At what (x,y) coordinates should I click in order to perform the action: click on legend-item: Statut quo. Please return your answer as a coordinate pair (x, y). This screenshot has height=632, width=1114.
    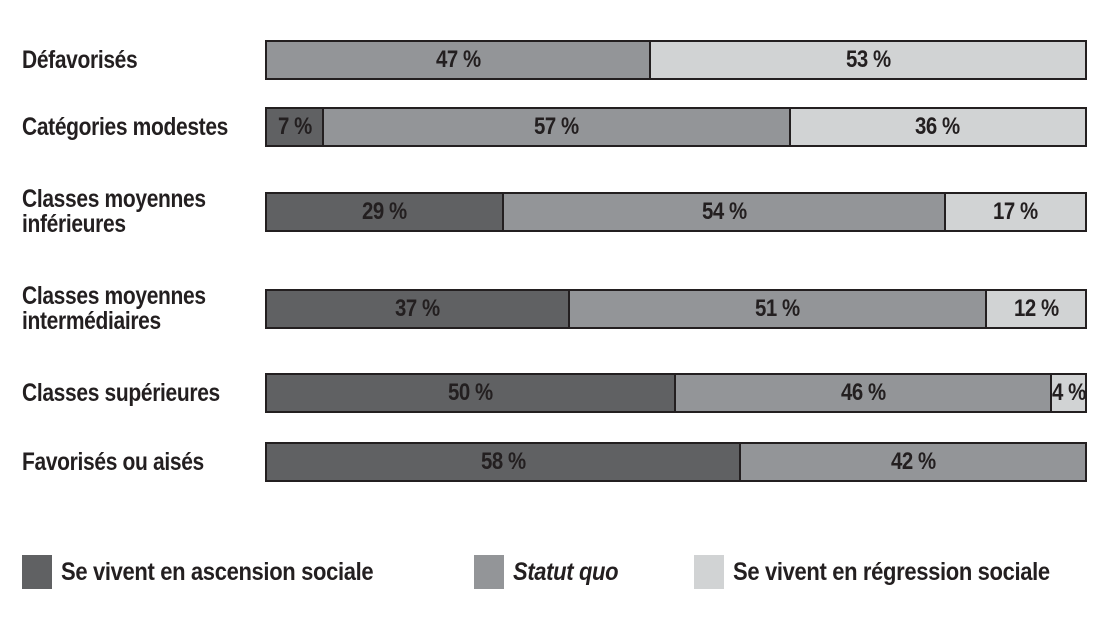
    Looking at the image, I should click on (553, 572).